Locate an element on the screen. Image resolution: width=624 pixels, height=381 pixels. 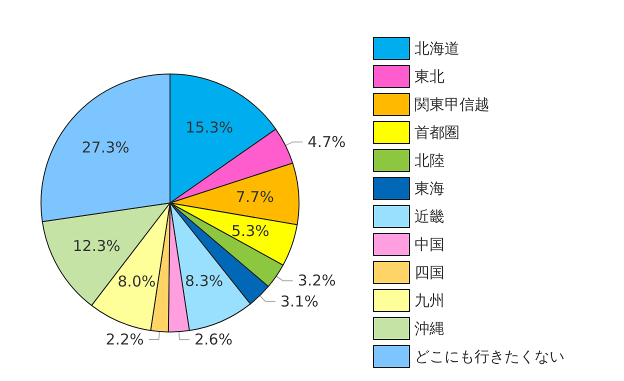
legend-label: どこにも行きたくない is located at coordinates (489, 357).